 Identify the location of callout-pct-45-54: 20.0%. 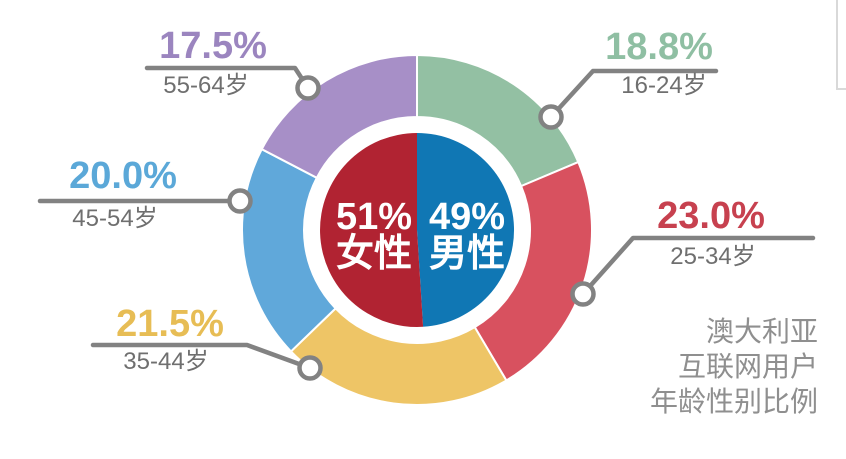
(123, 176).